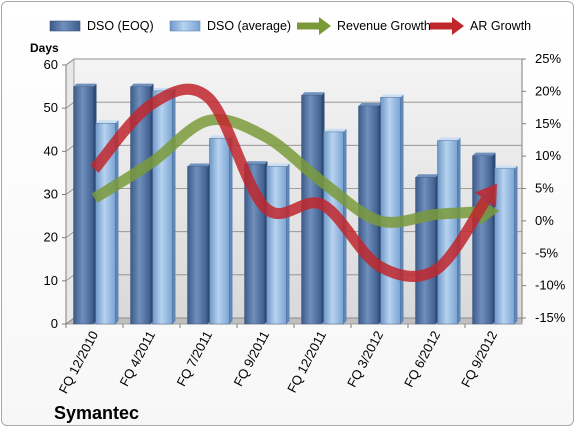 The height and width of the screenshot is (429, 575). What do you see at coordinates (51, 280) in the screenshot?
I see `y-tick-label-left: 10` at bounding box center [51, 280].